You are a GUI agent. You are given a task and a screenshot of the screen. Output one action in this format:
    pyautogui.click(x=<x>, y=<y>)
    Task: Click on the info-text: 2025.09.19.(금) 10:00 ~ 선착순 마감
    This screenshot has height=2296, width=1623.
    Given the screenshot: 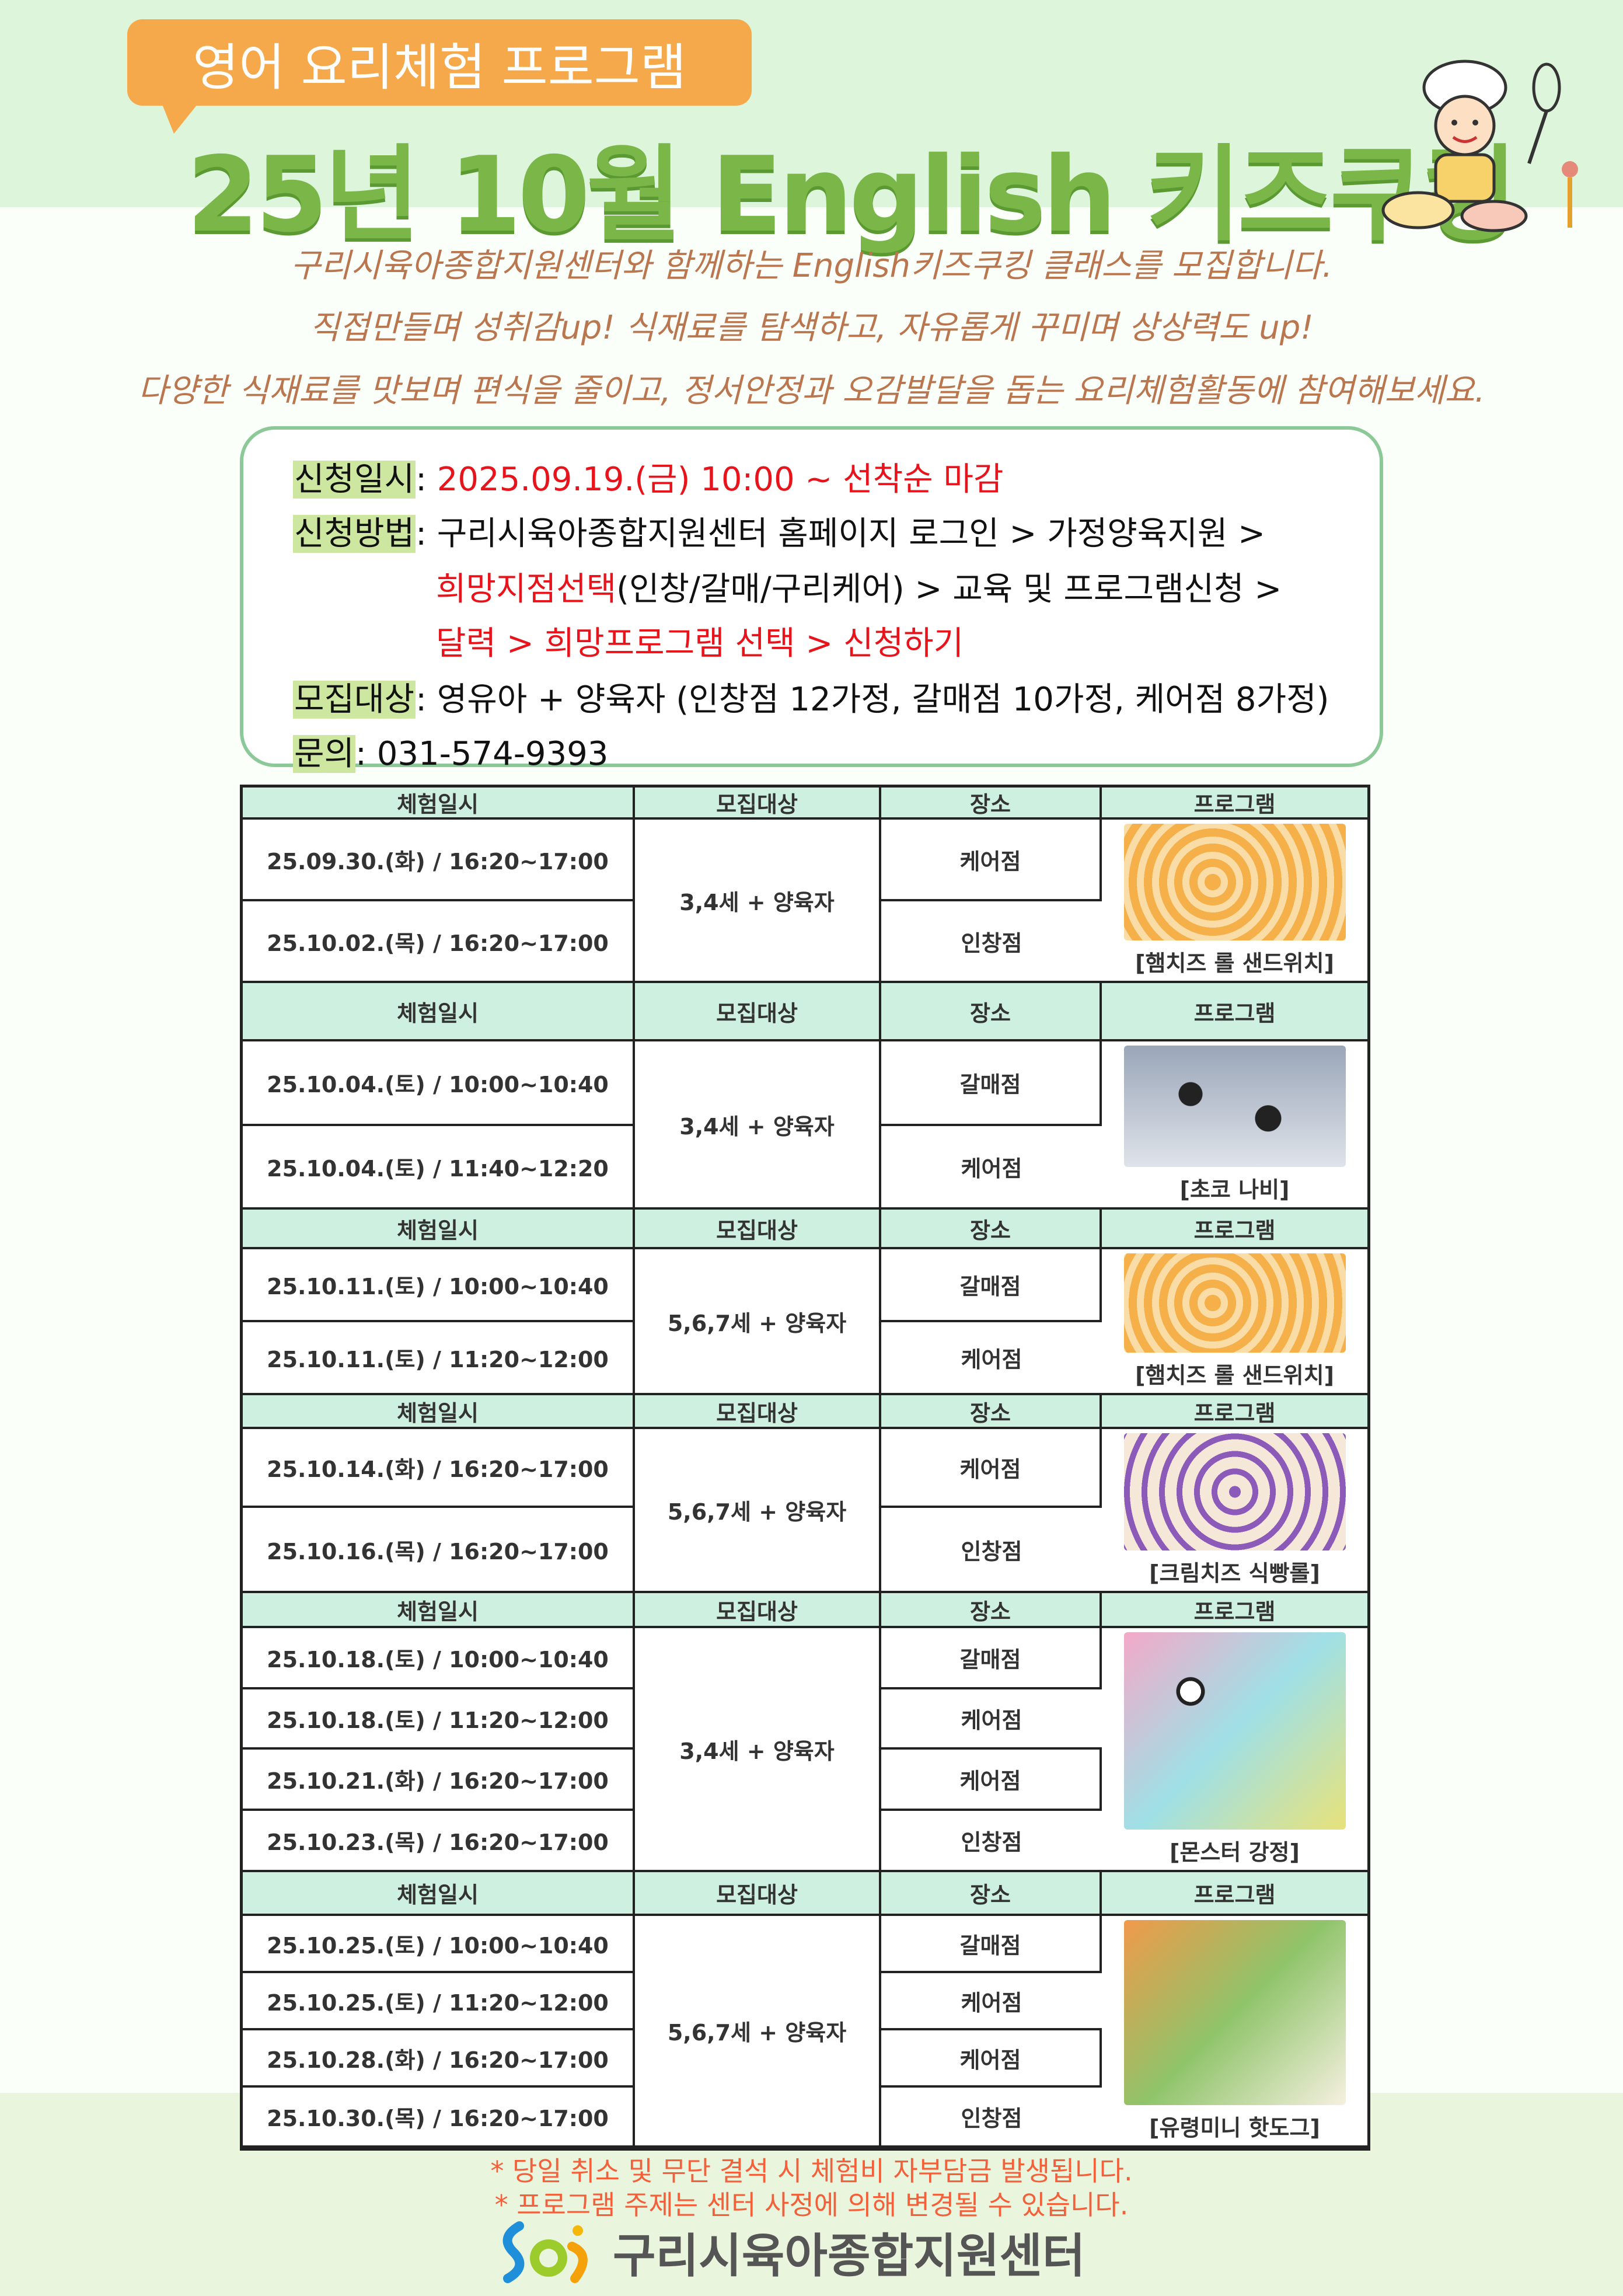 What is the action you would take?
    pyautogui.click(x=720, y=480)
    